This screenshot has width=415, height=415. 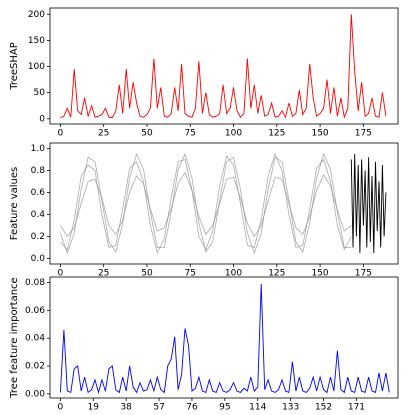 What do you see at coordinates (14, 204) in the screenshot?
I see `y-axis-label: Feature values` at bounding box center [14, 204].